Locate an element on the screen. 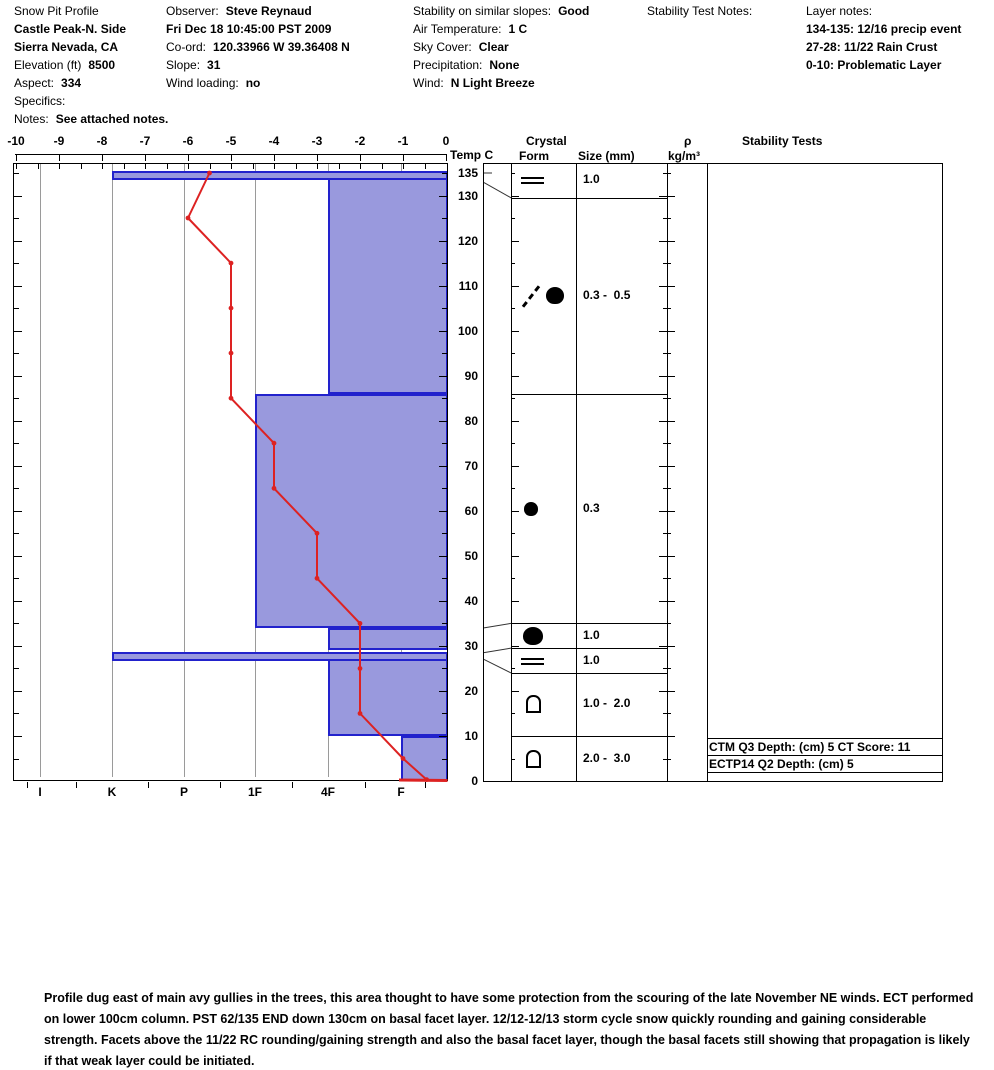 The height and width of the screenshot is (1070, 994). header-field: Castle Peak-N. Side is located at coordinates (70, 29).